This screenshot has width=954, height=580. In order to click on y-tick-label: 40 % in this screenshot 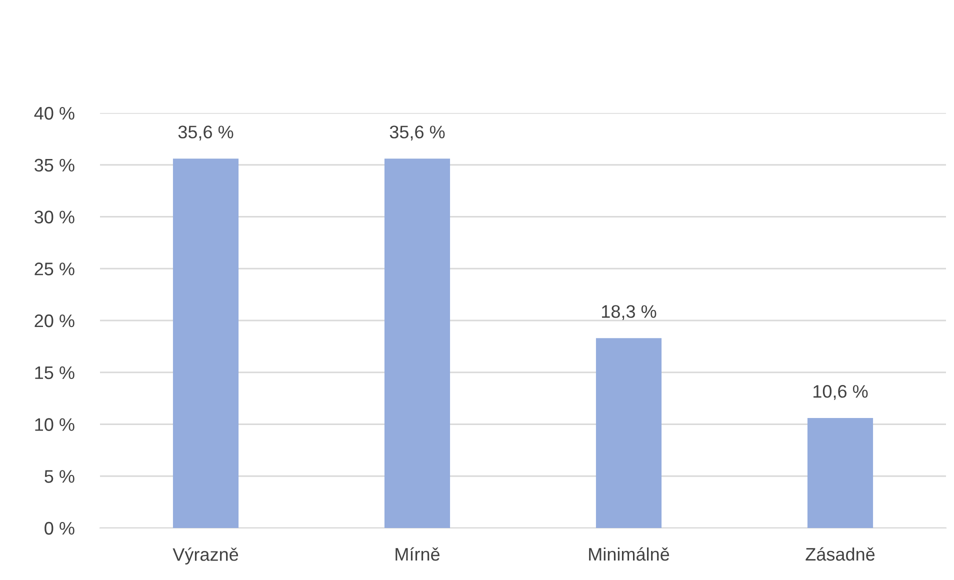, I will do `click(54, 113)`.